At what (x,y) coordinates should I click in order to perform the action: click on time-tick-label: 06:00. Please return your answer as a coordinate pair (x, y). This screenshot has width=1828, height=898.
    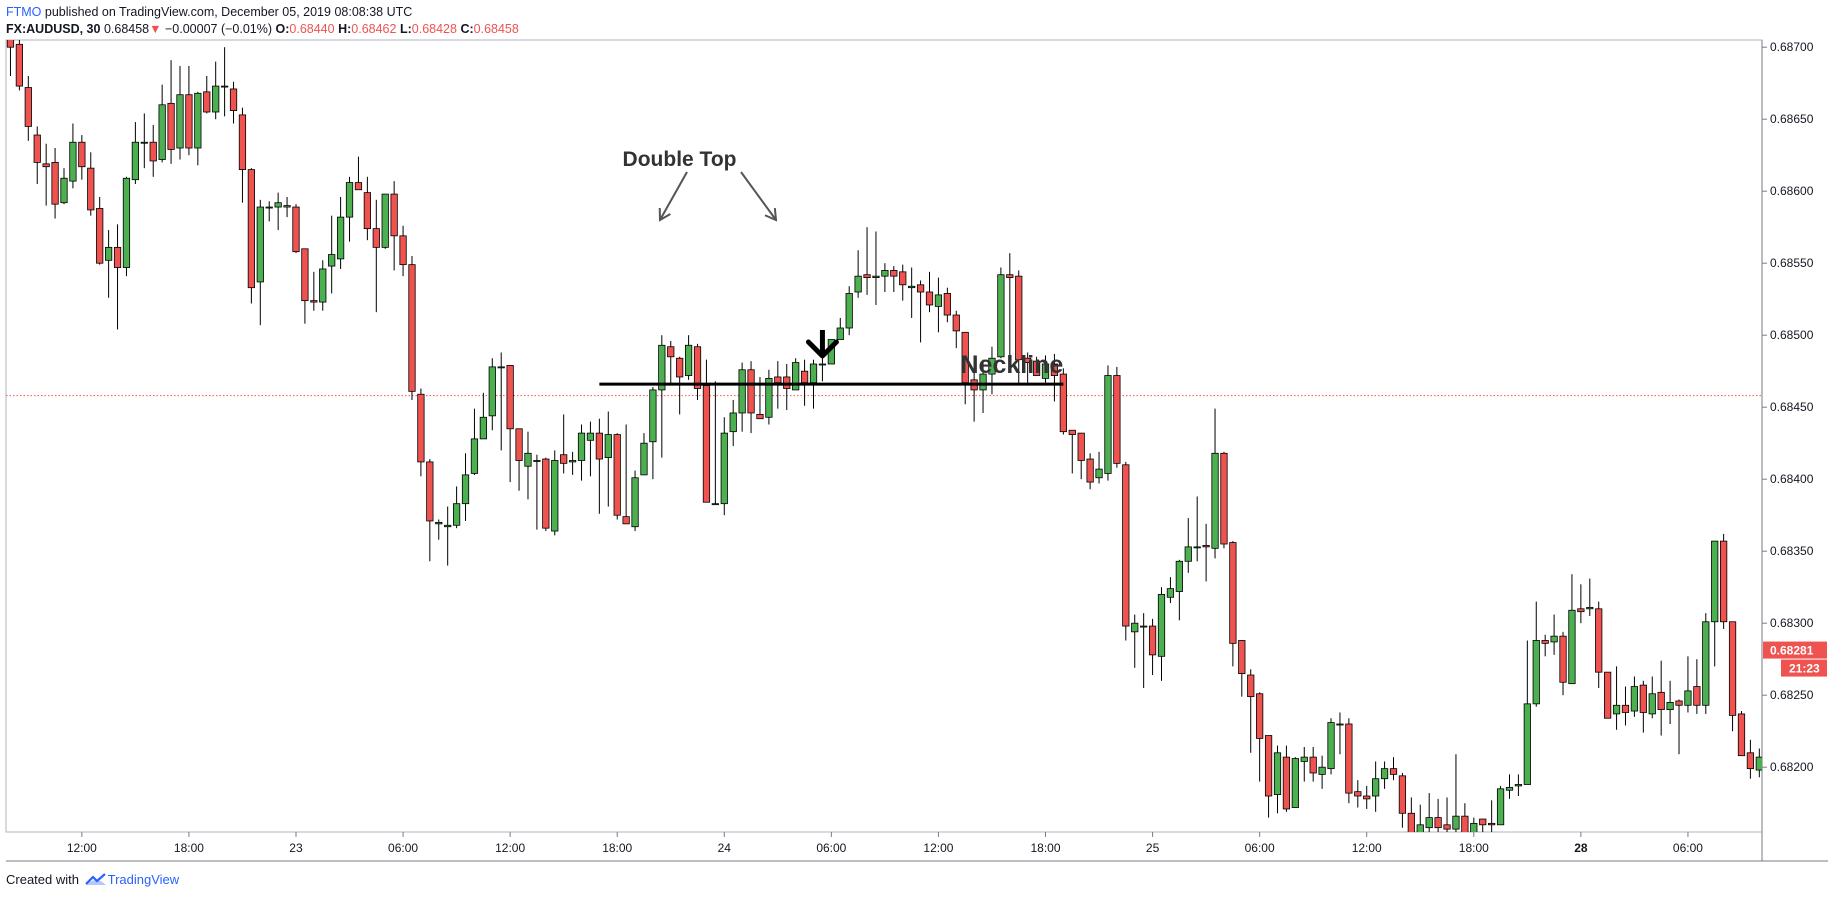
    Looking at the image, I should click on (1260, 848).